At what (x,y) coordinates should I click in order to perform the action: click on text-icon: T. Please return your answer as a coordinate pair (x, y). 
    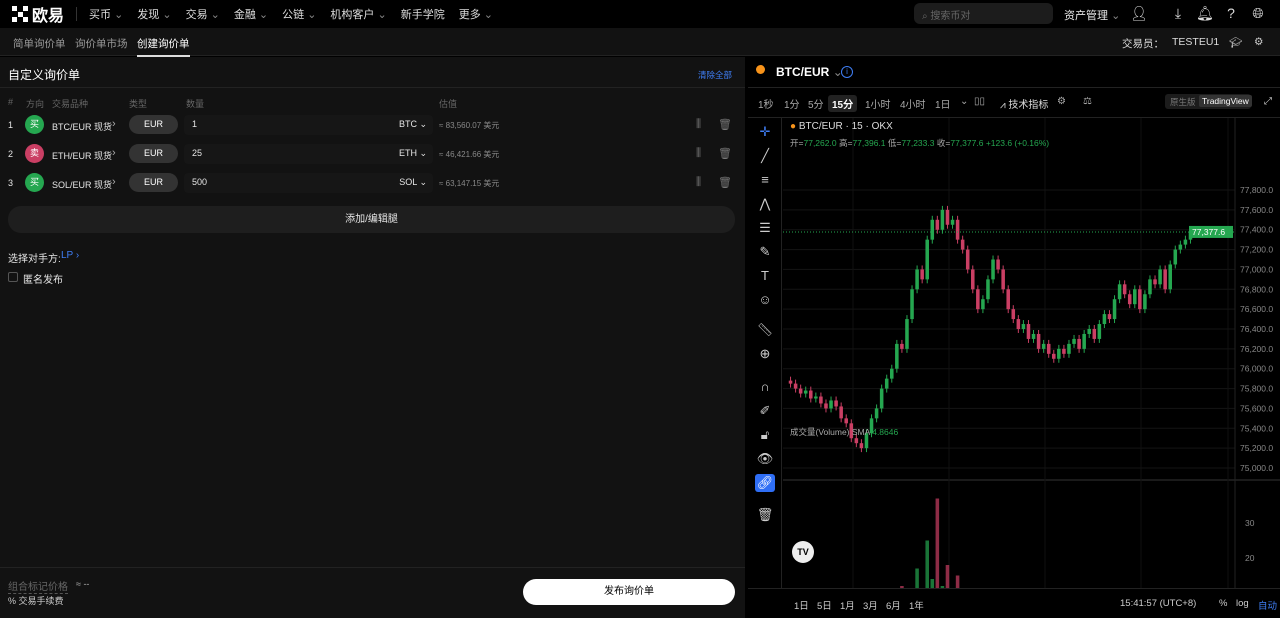
    Looking at the image, I should click on (765, 275).